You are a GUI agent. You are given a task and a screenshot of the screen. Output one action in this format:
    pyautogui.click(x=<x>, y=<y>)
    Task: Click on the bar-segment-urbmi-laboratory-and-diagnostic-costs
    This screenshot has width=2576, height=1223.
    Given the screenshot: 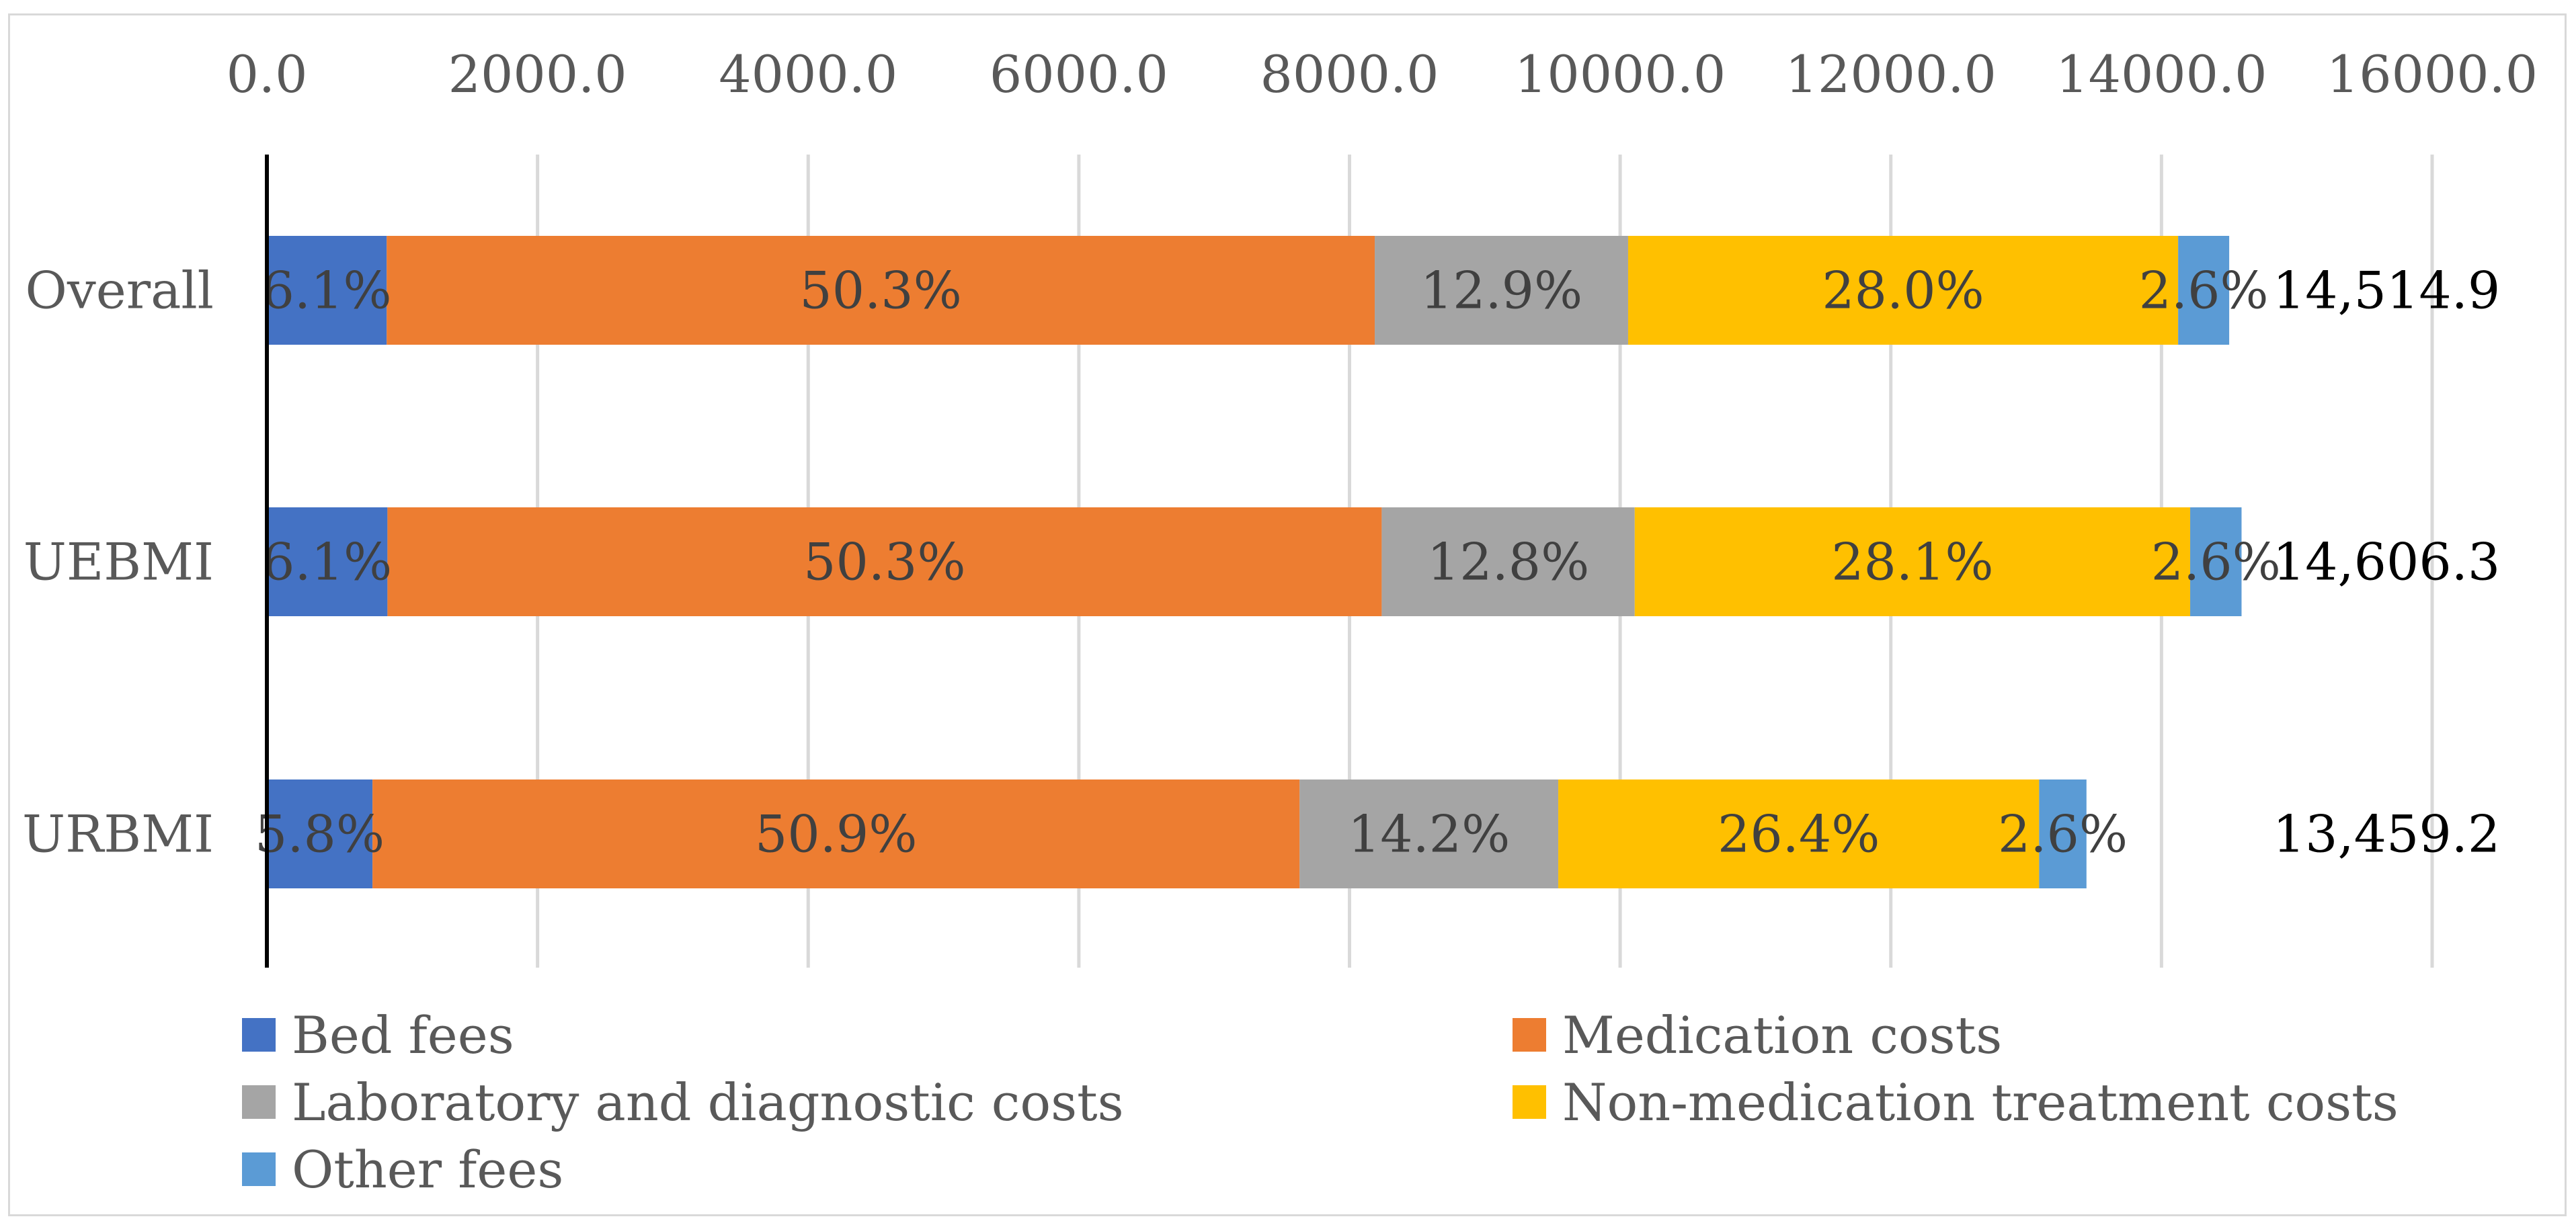 What is the action you would take?
    pyautogui.click(x=1429, y=834)
    